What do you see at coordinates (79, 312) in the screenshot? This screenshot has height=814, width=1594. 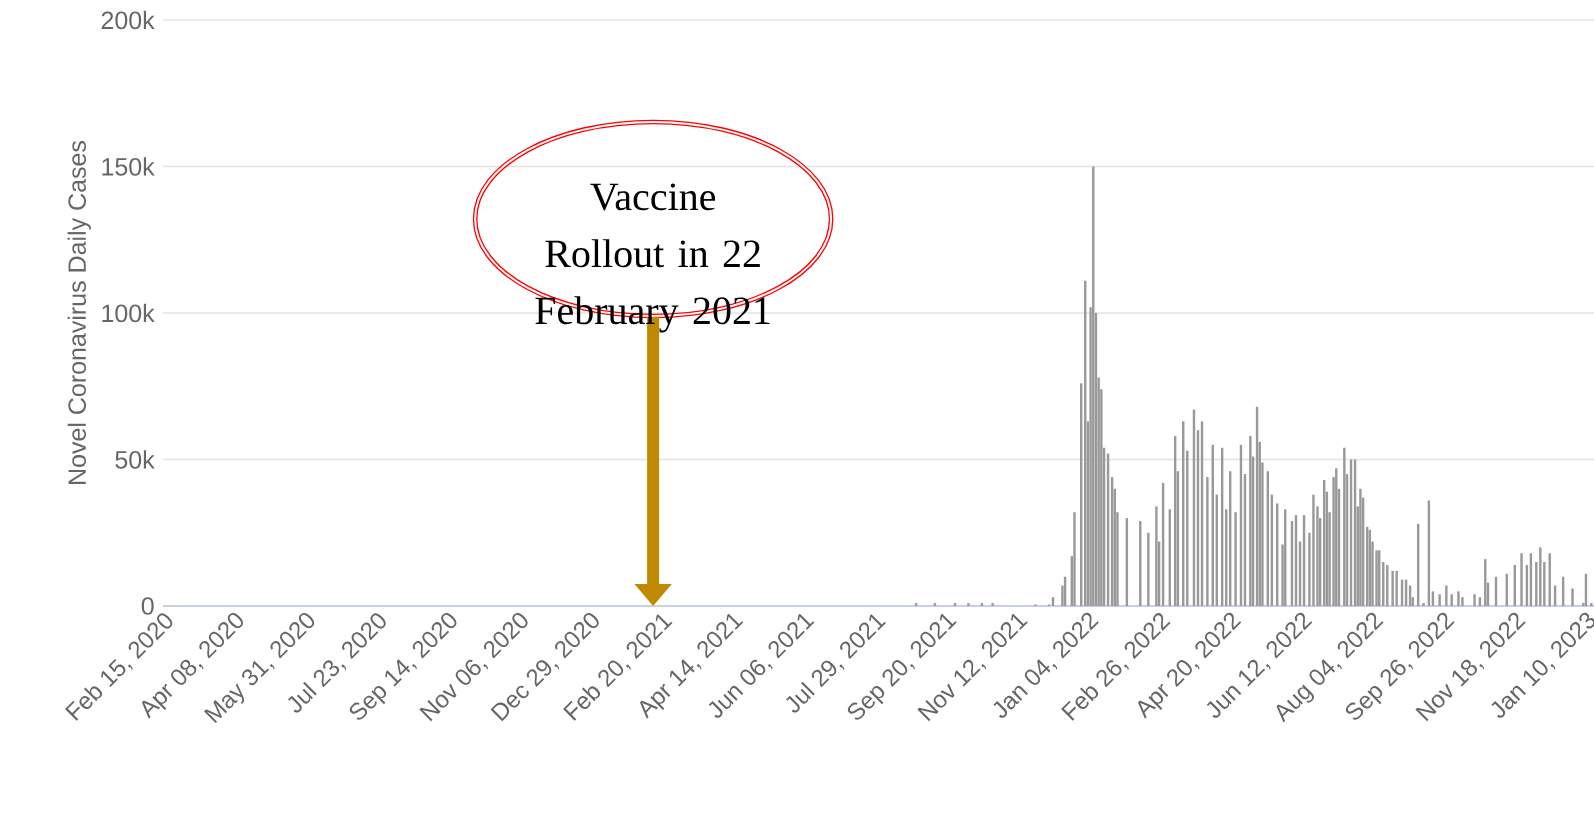 I see `y-axis-title: Novel Coronavirus Daily Cases` at bounding box center [79, 312].